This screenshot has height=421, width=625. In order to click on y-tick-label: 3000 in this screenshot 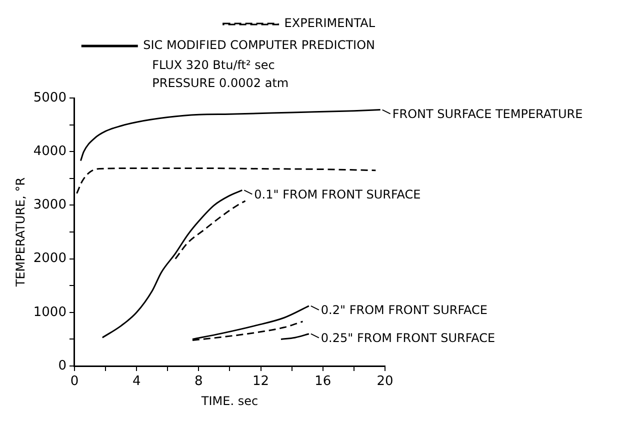, I will do `click(49, 205)`.